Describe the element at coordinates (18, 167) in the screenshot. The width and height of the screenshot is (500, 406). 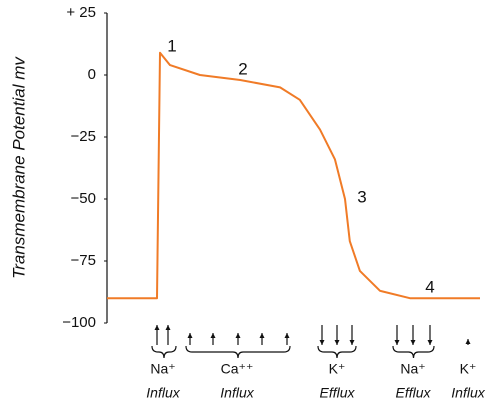
I see `y-axis-label: Transmembrane Potential mv` at that location.